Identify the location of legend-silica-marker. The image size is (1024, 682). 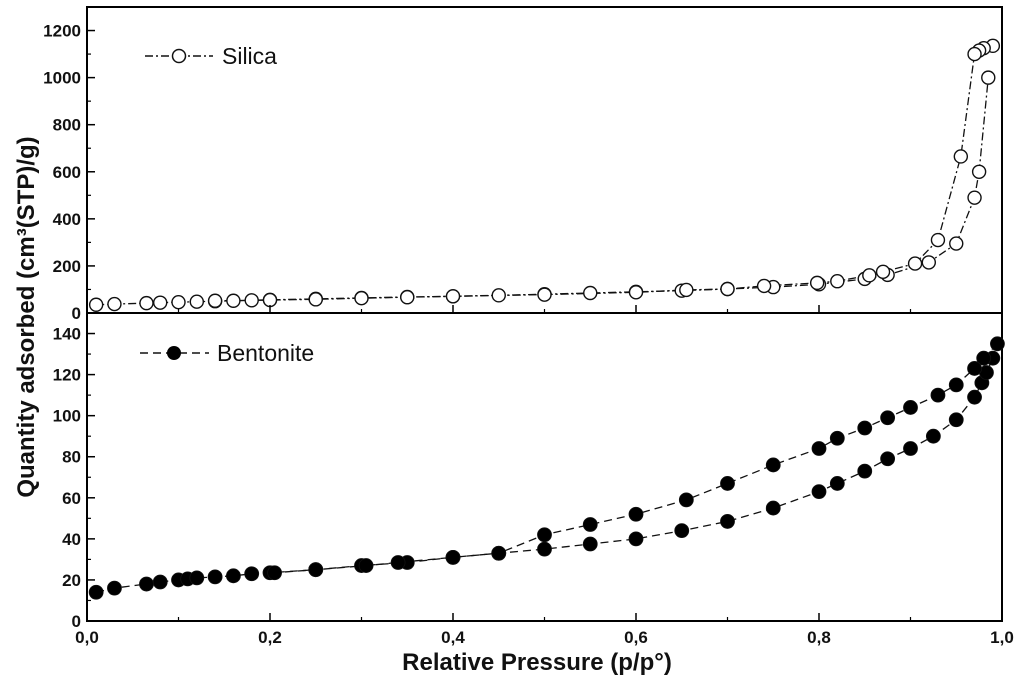
(179, 56).